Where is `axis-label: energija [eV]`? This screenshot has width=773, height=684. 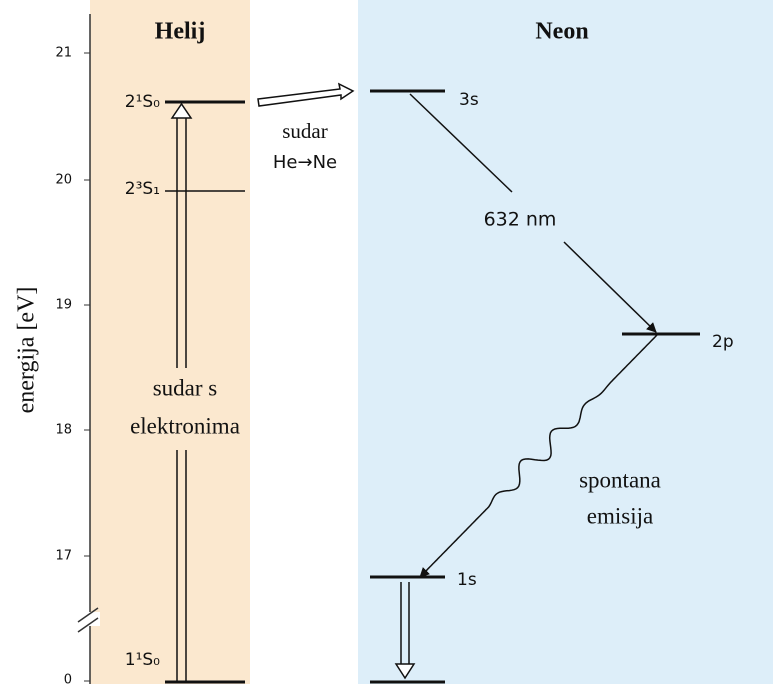
axis-label: energija [eV] is located at coordinates (27, 350).